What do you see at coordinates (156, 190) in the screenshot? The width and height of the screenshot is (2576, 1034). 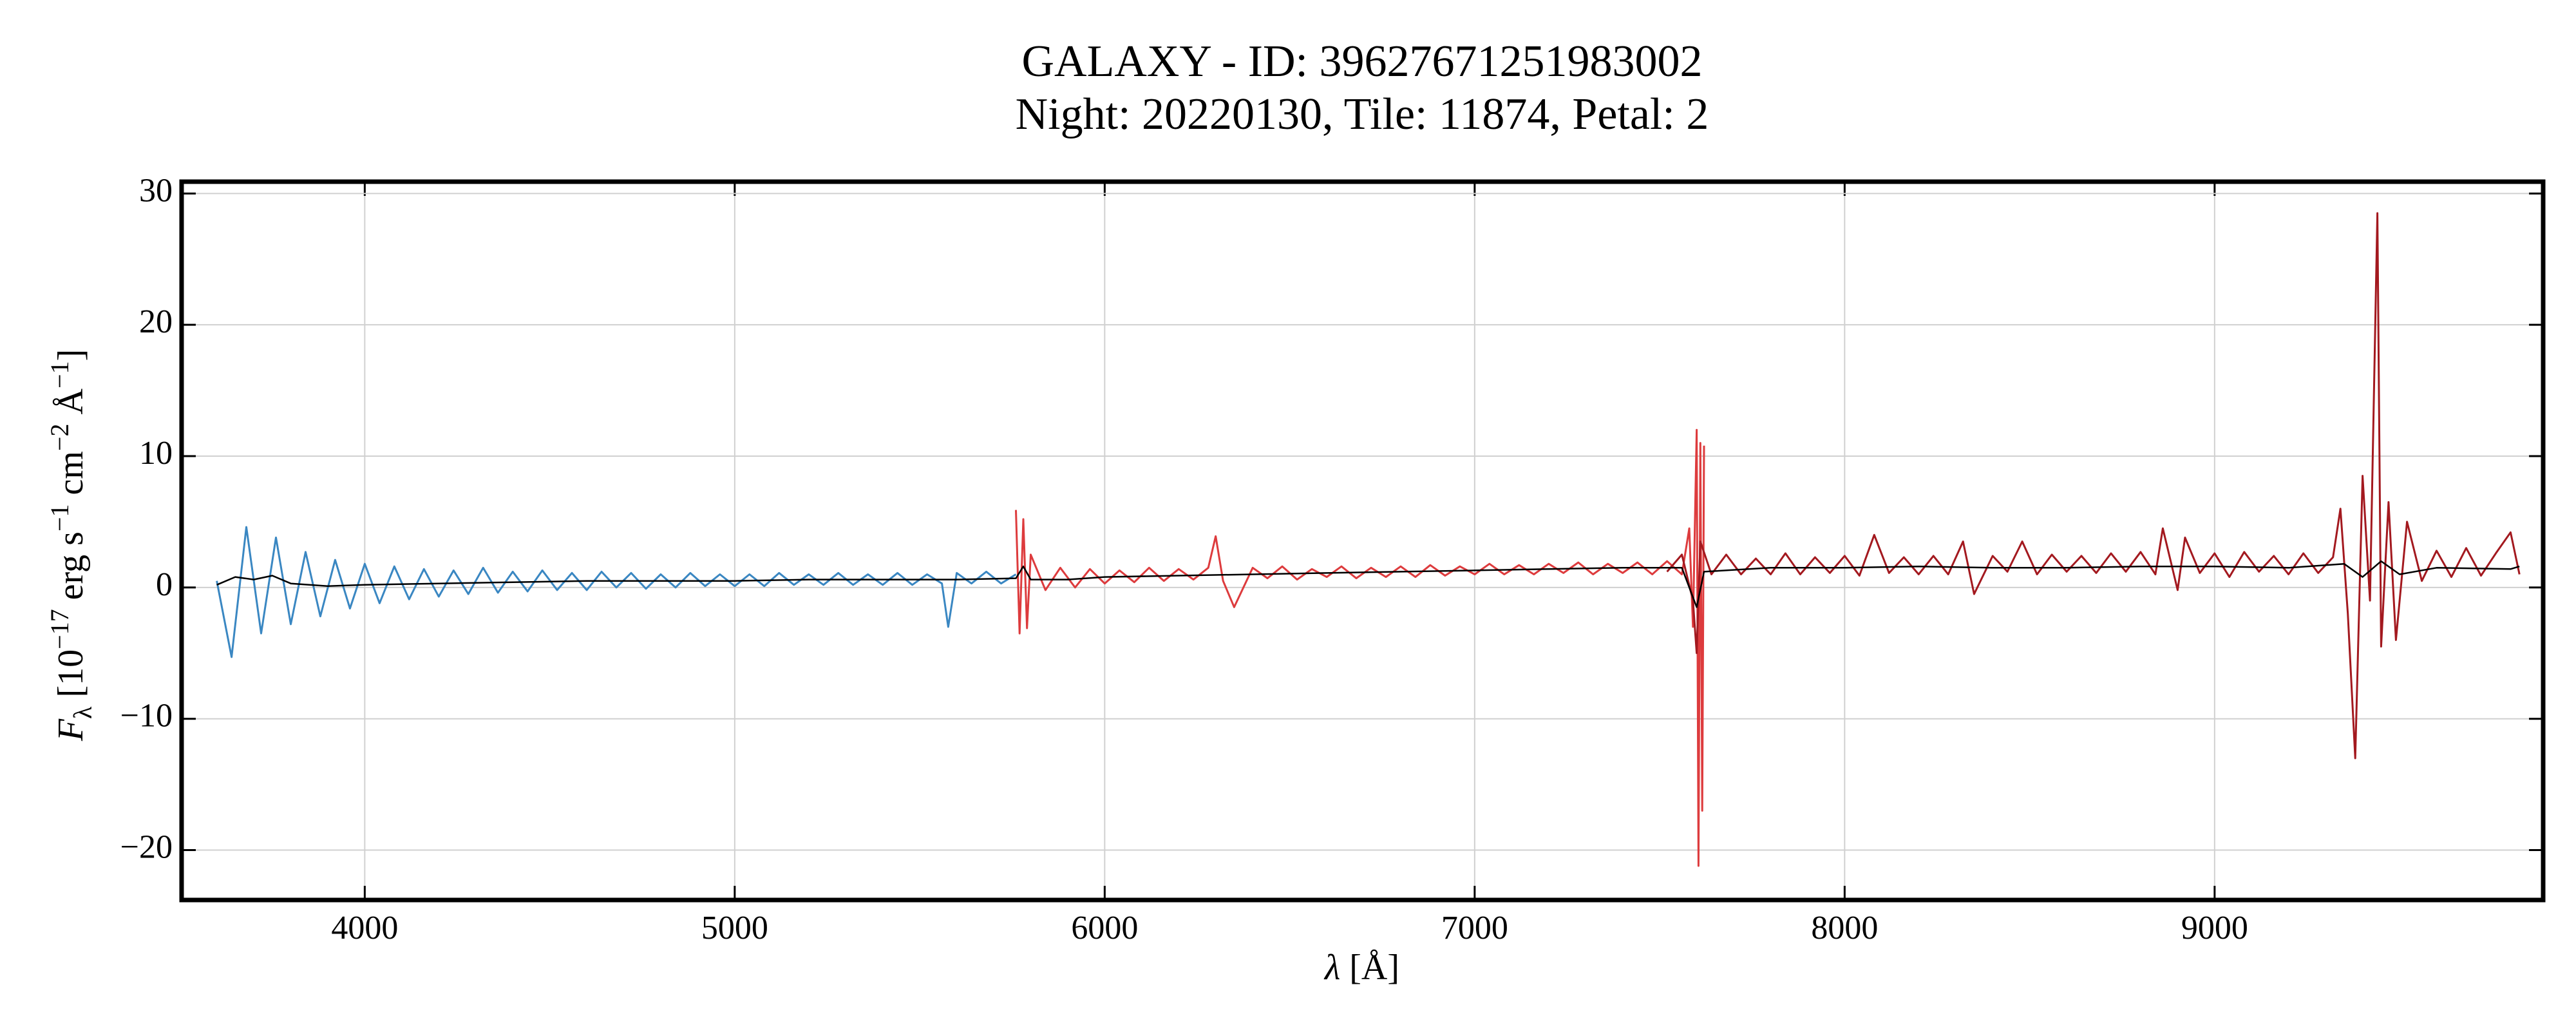 I see `y-tick-label: 30` at bounding box center [156, 190].